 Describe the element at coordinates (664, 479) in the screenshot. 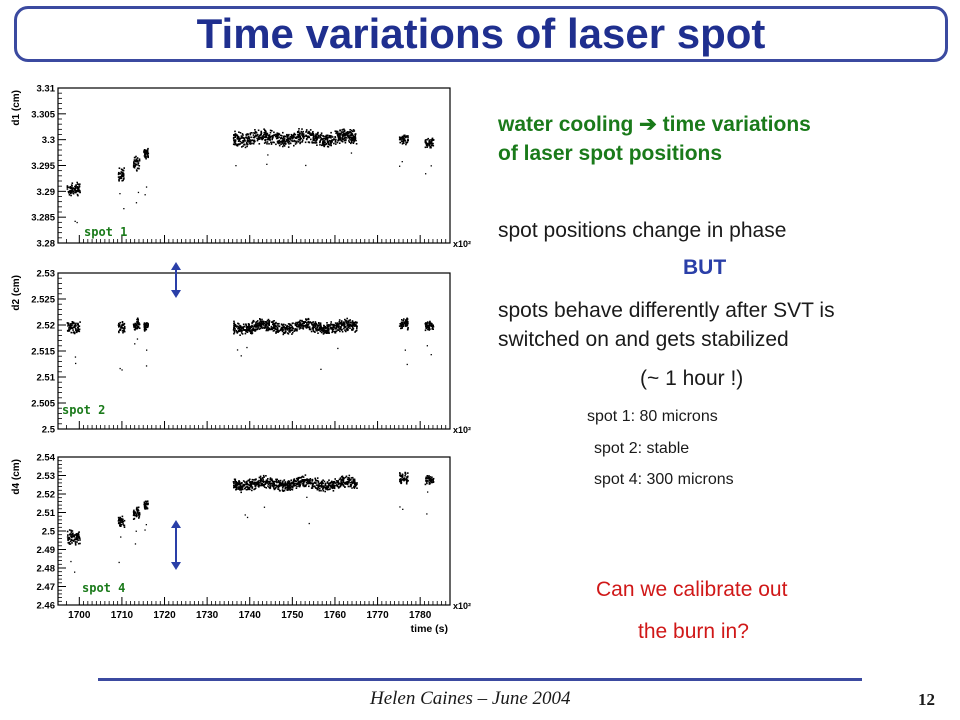

I see `spot4-note: spot 4: 300 microns` at that location.